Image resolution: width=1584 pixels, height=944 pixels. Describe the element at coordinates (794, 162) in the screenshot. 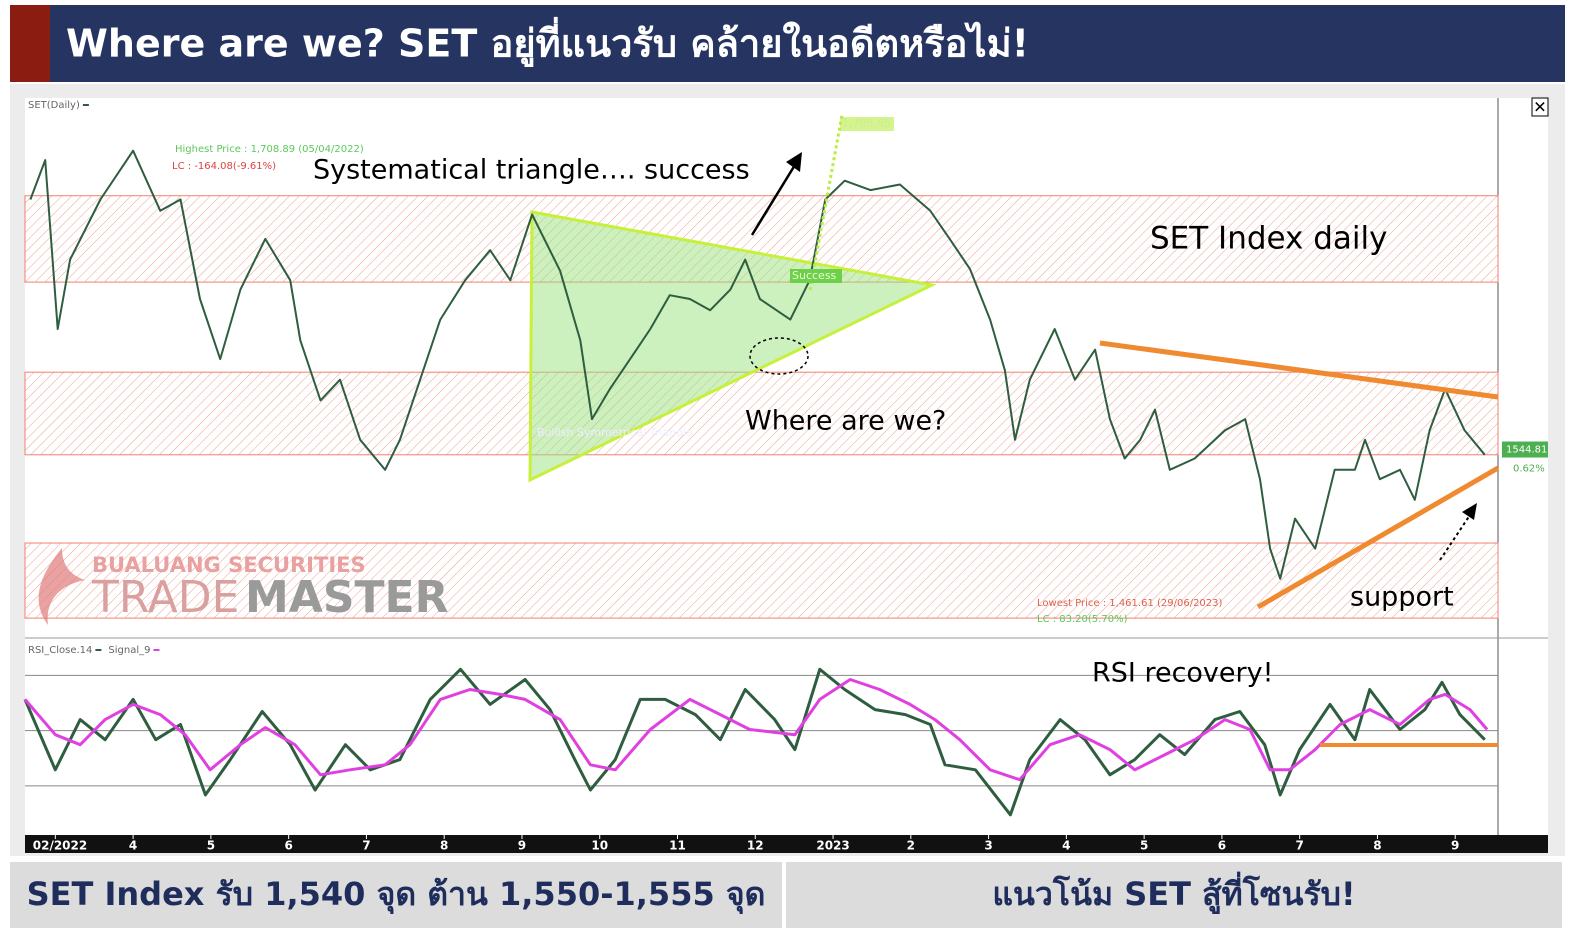

I see `arrow-head` at that location.